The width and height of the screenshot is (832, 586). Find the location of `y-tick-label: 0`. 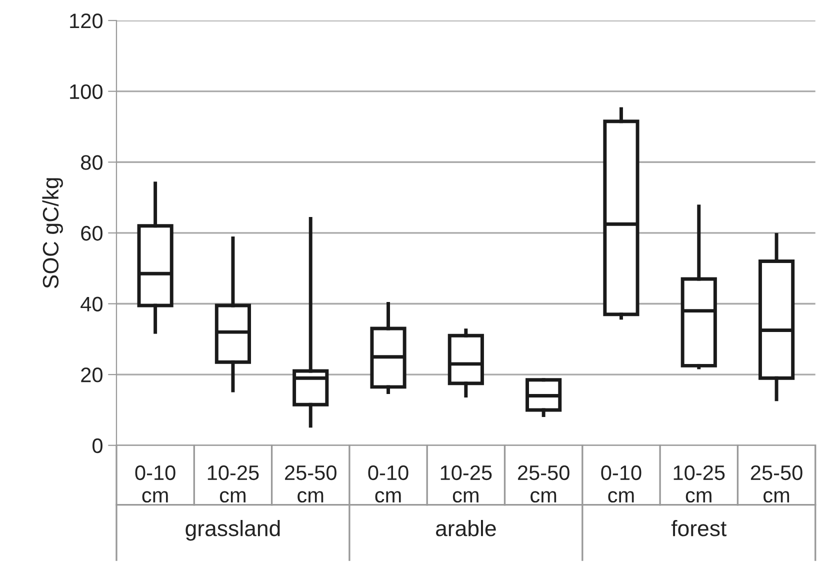

y-tick-label: 0 is located at coordinates (97, 446).